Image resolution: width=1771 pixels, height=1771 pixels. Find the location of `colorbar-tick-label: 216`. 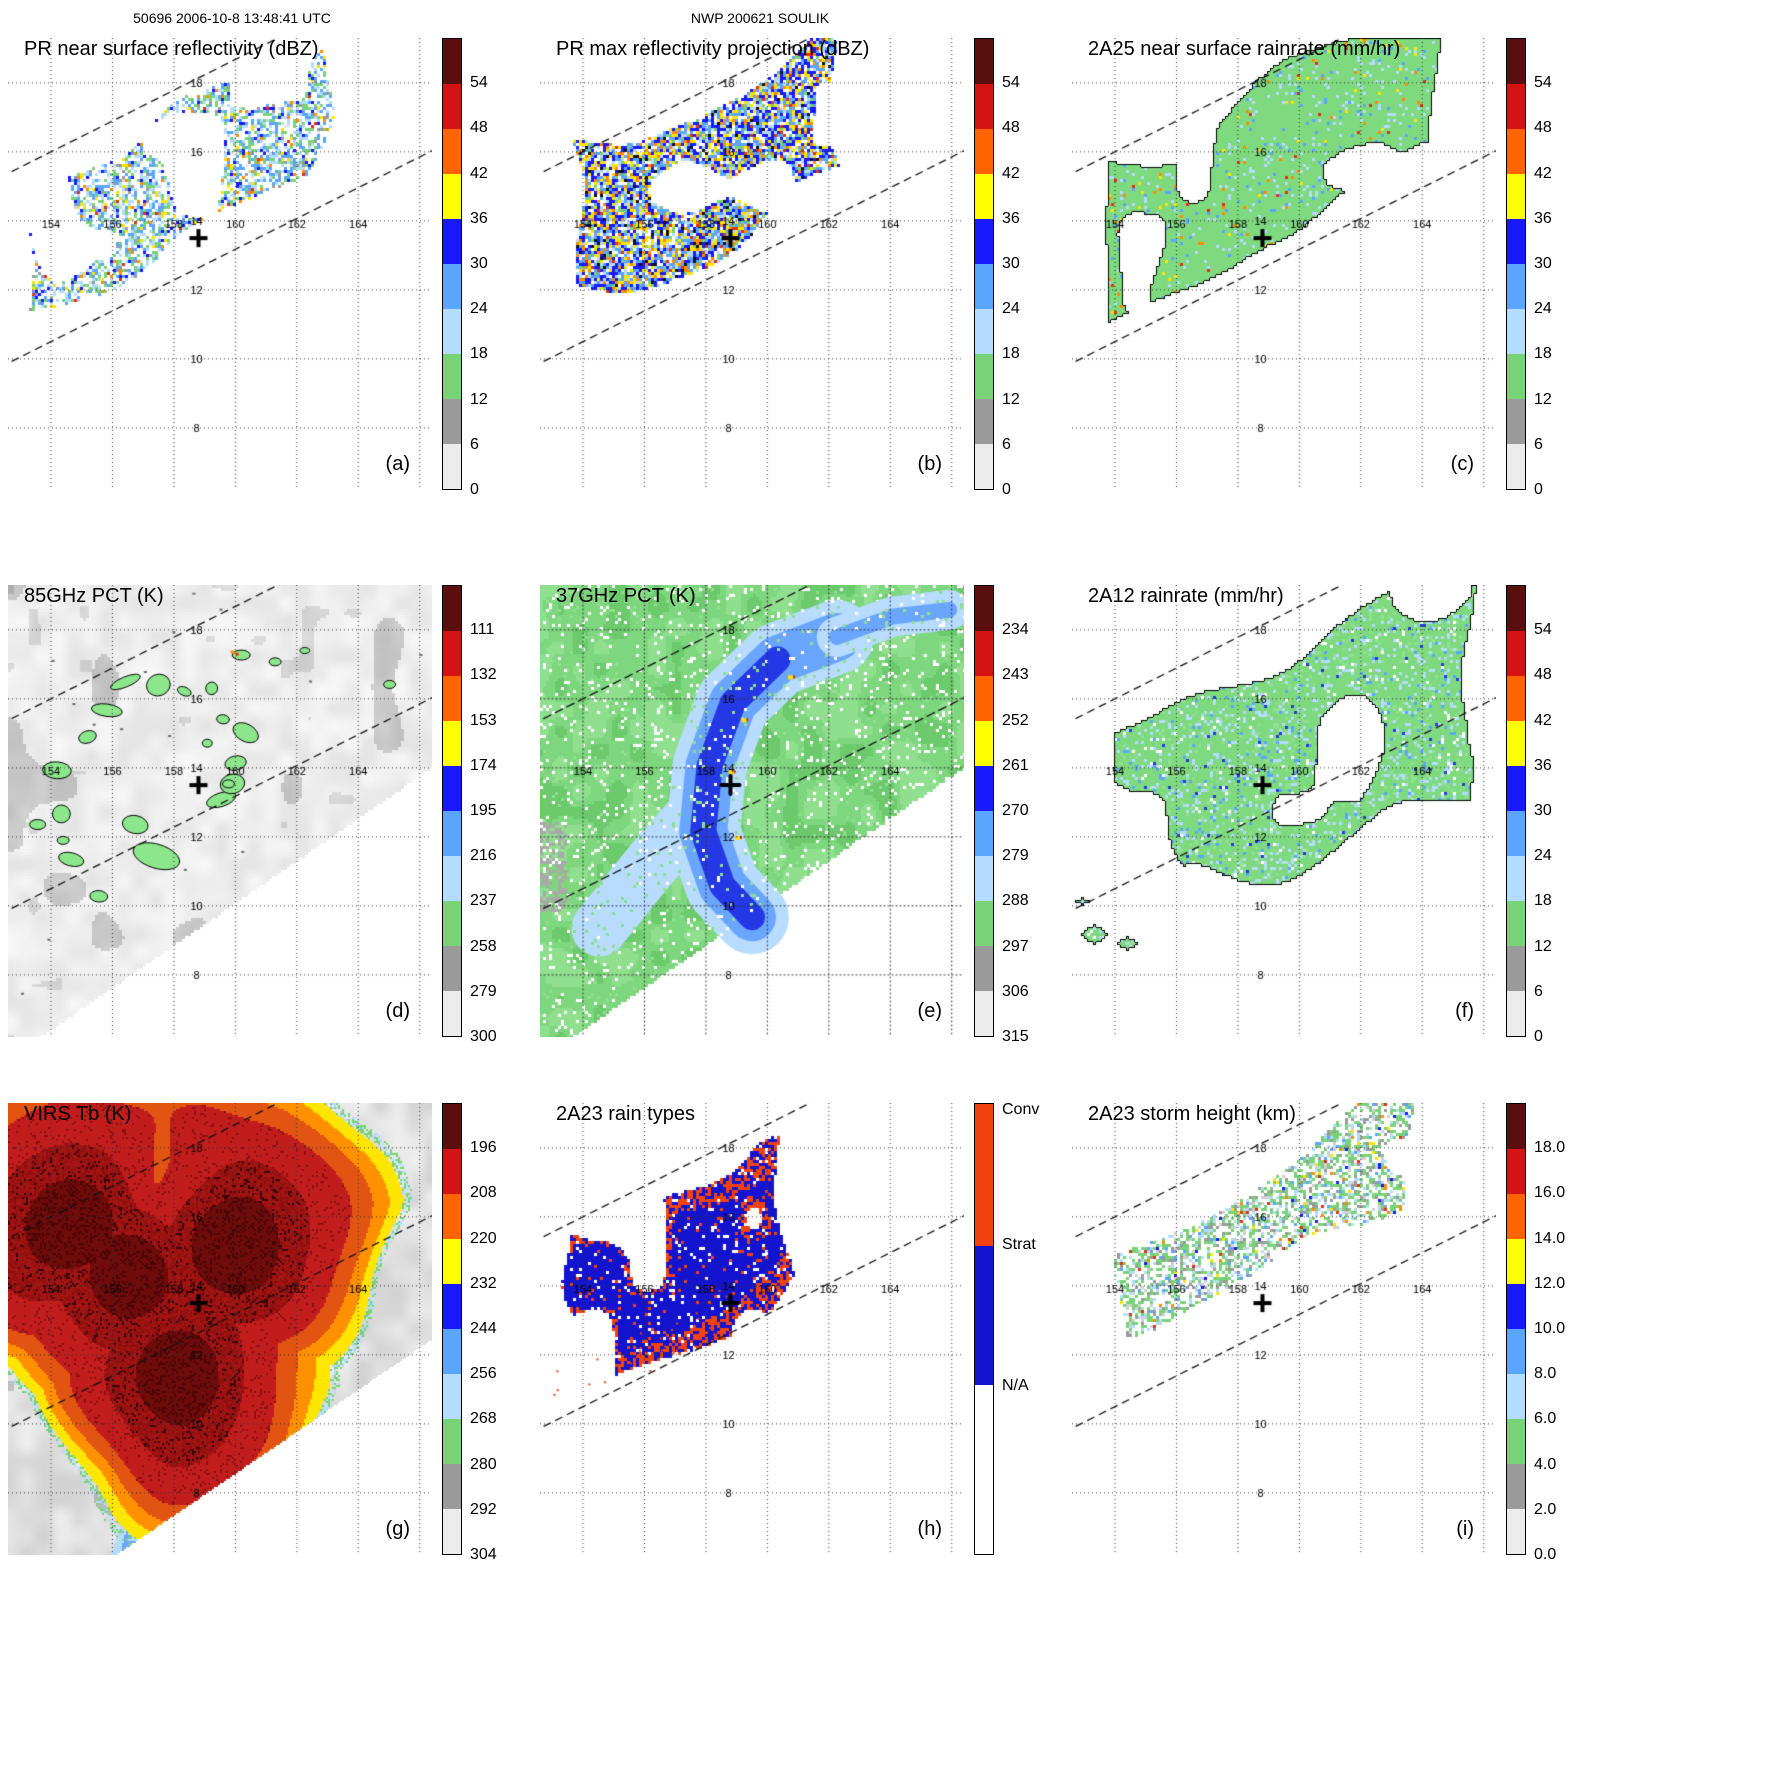

colorbar-tick-label: 216 is located at coordinates (483, 856).